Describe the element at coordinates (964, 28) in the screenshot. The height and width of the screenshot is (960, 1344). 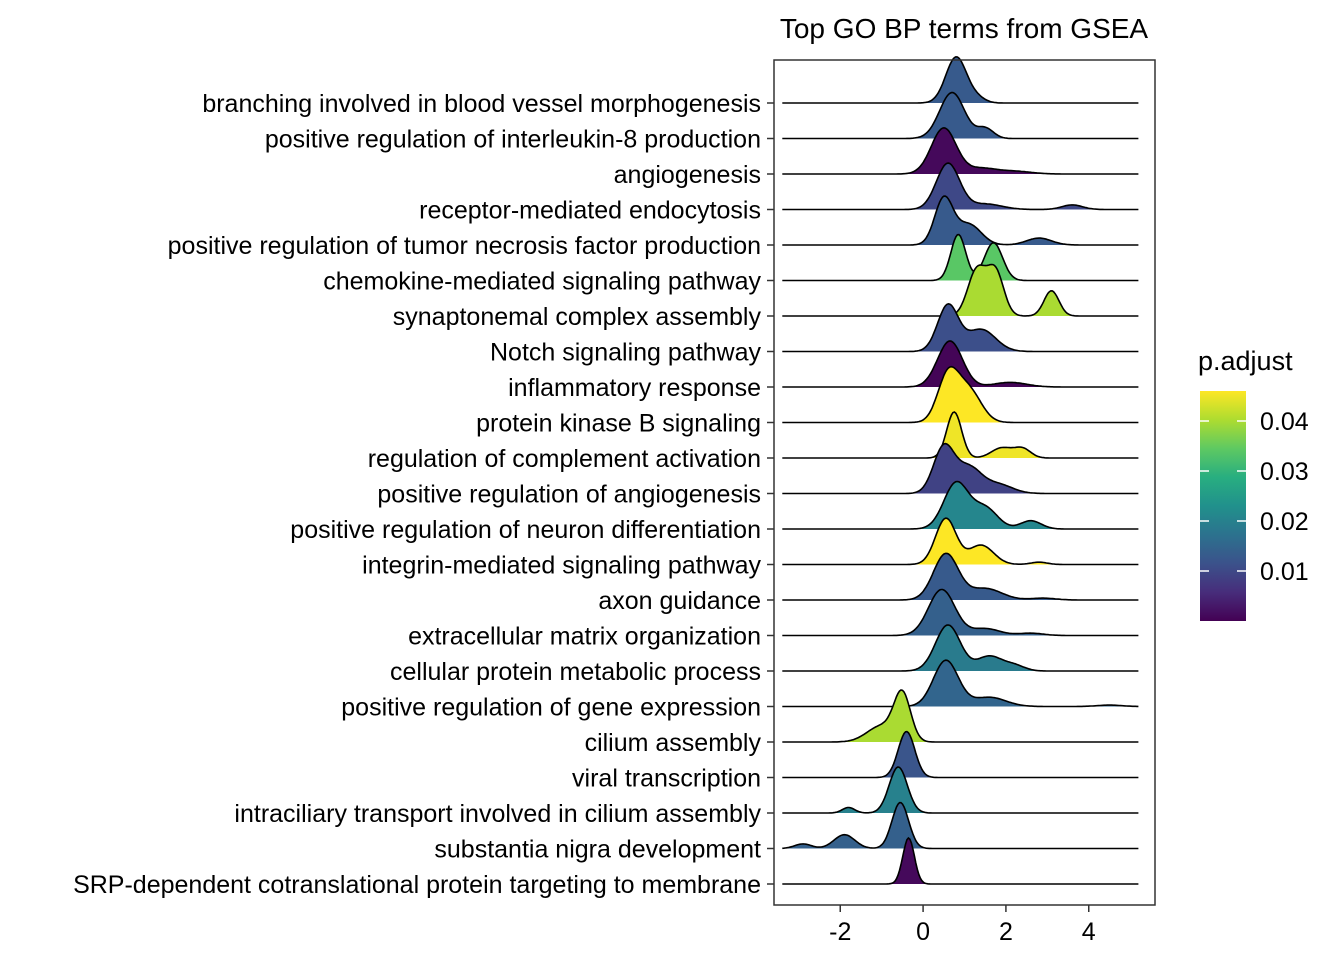
I see `chart-title: Top GO BP terms from GSEA` at that location.